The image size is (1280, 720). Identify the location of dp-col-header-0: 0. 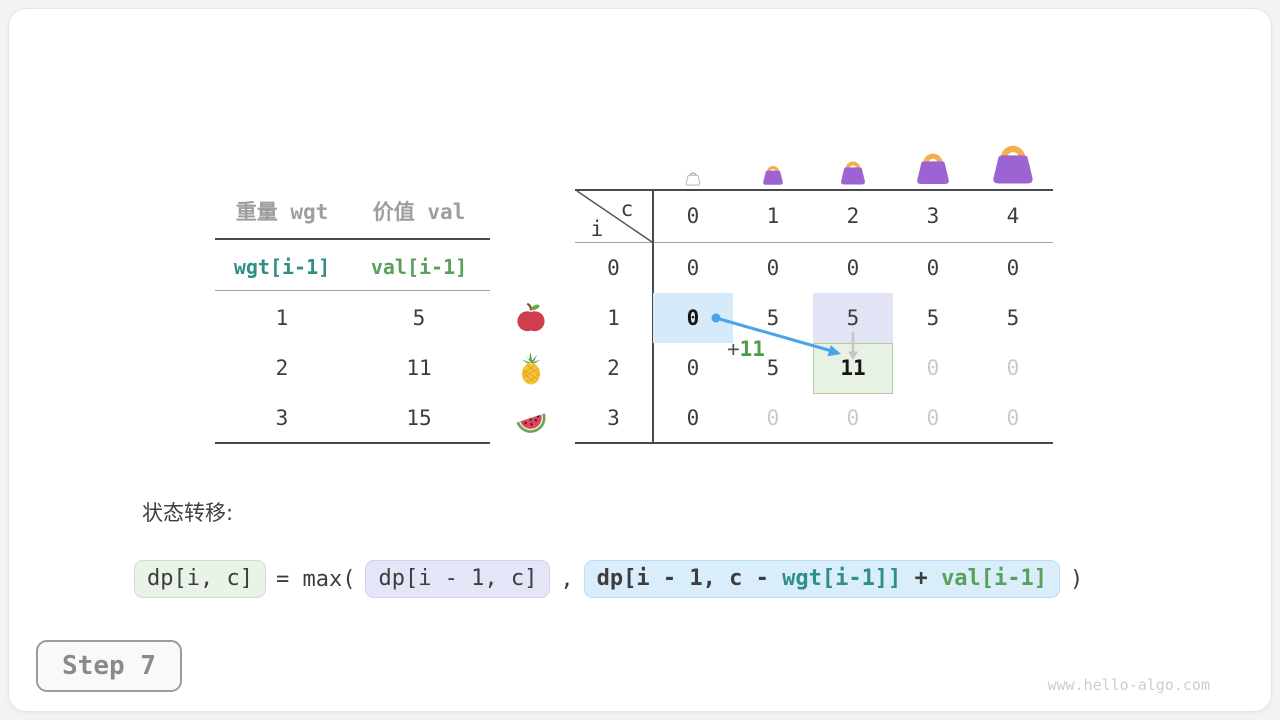
(693, 216).